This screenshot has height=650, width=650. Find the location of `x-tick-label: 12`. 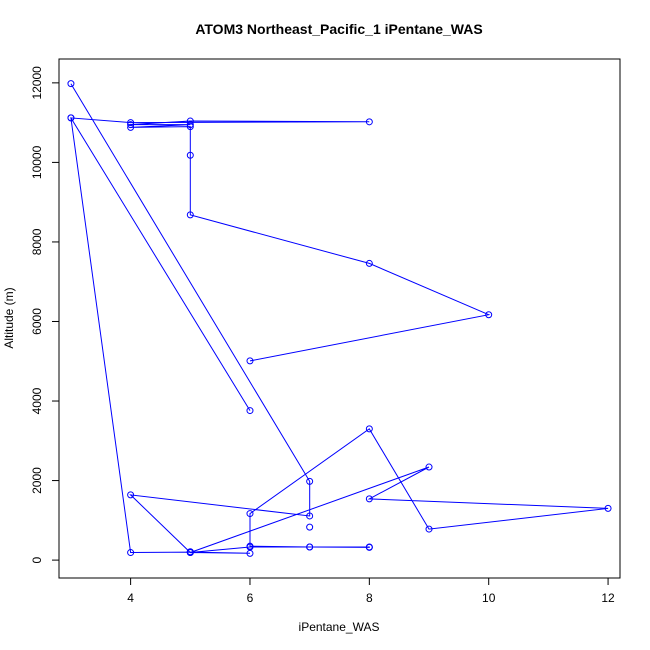

x-tick-label: 12 is located at coordinates (608, 598).